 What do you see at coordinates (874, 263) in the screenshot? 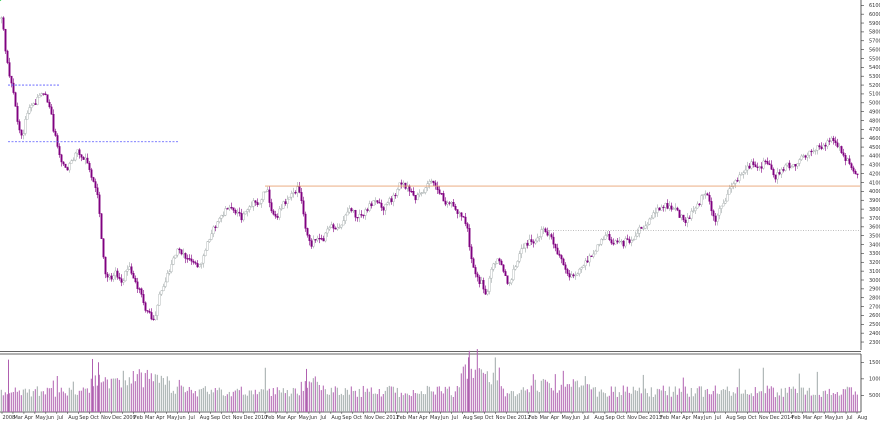
I see `price-tick-label: 3200` at bounding box center [874, 263].